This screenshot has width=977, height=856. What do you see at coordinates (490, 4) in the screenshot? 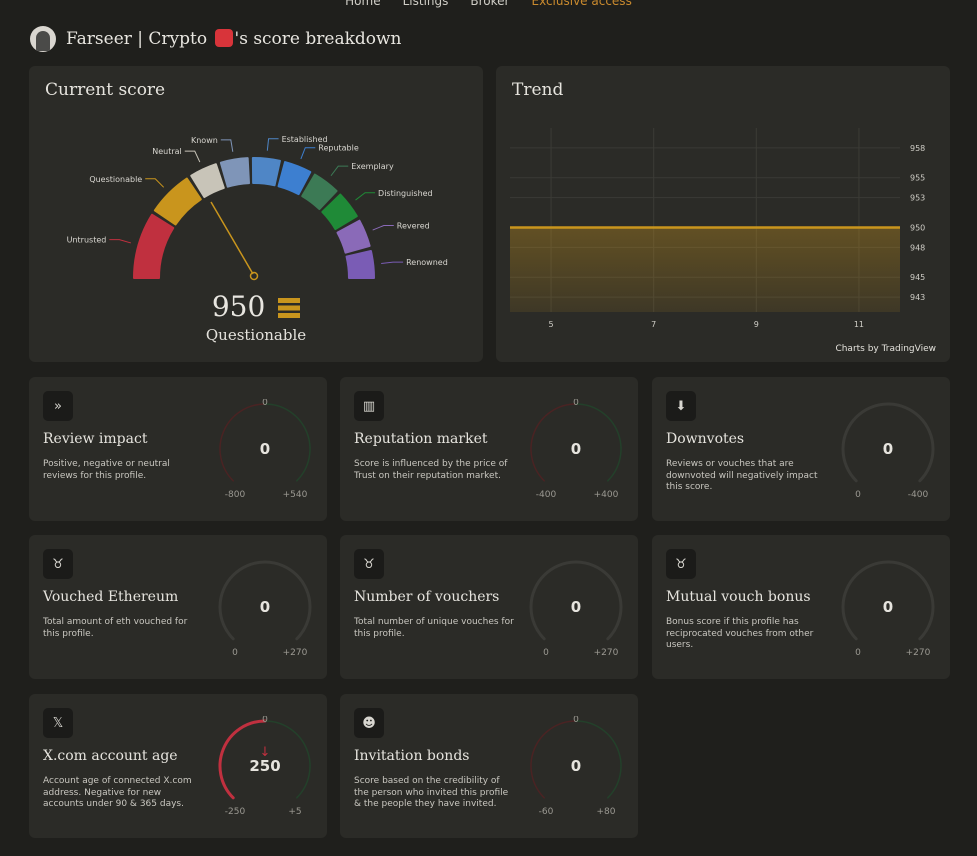
I see `nav-broker: Broker` at bounding box center [490, 4].